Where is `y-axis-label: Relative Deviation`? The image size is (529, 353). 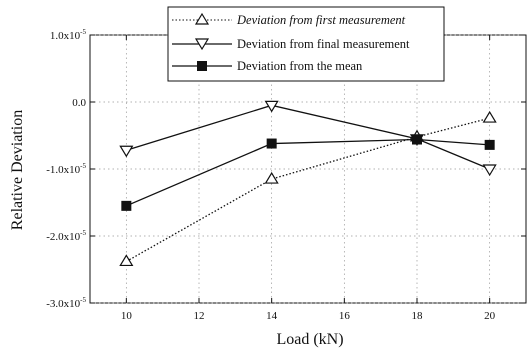
y-axis-label: Relative Deviation is located at coordinates (17, 170).